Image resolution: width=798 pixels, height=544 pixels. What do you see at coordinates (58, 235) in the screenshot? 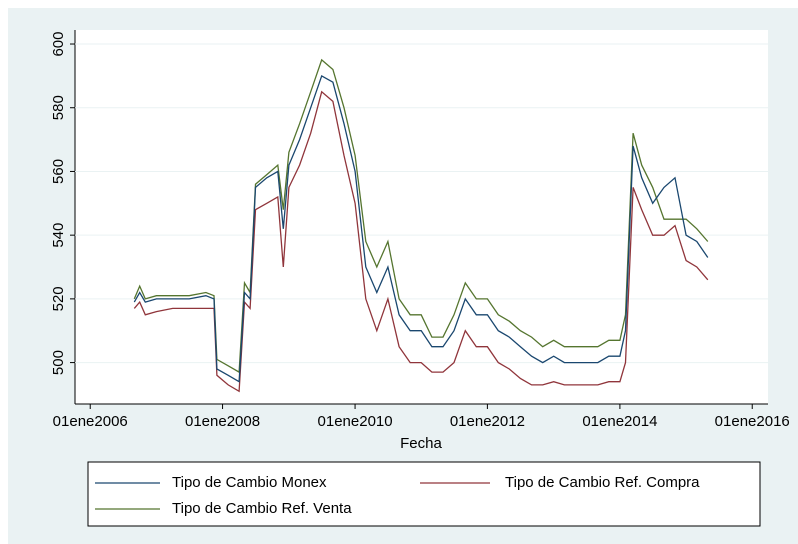
I see `y-tick-label: 540` at bounding box center [58, 235].